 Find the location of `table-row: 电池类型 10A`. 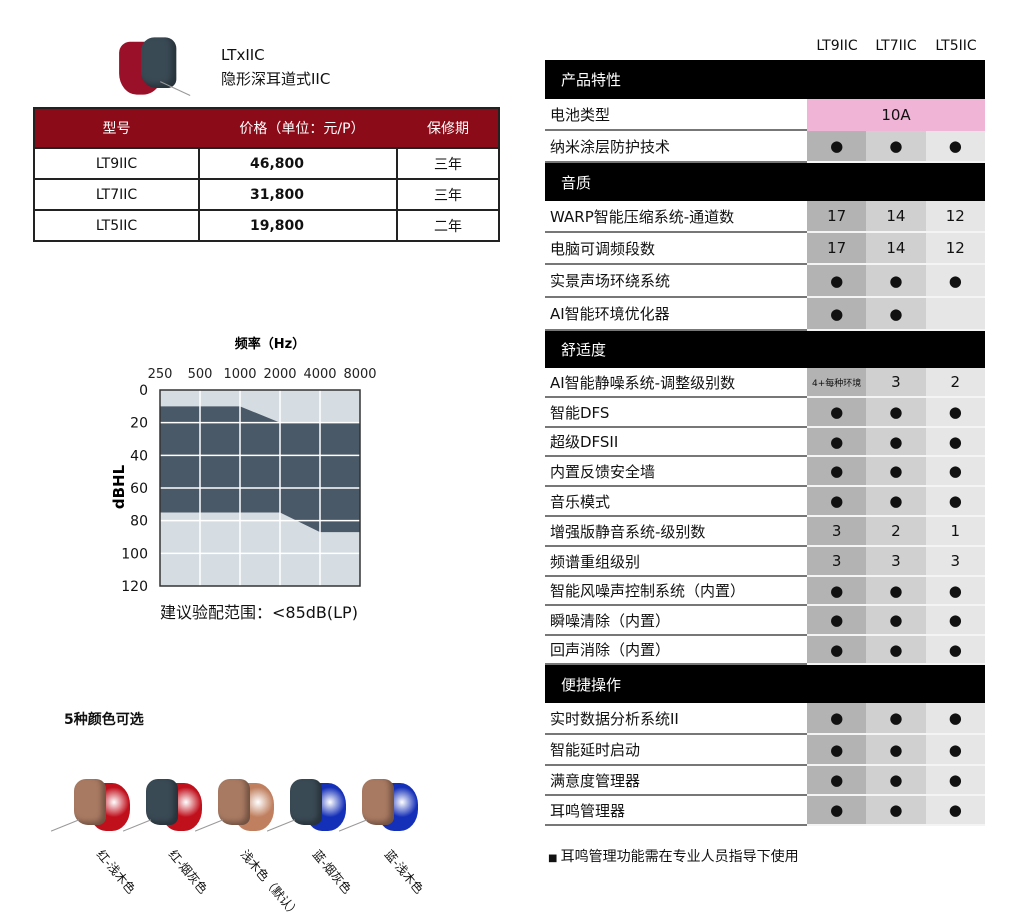

table-row: 电池类型 10A is located at coordinates (765, 115).